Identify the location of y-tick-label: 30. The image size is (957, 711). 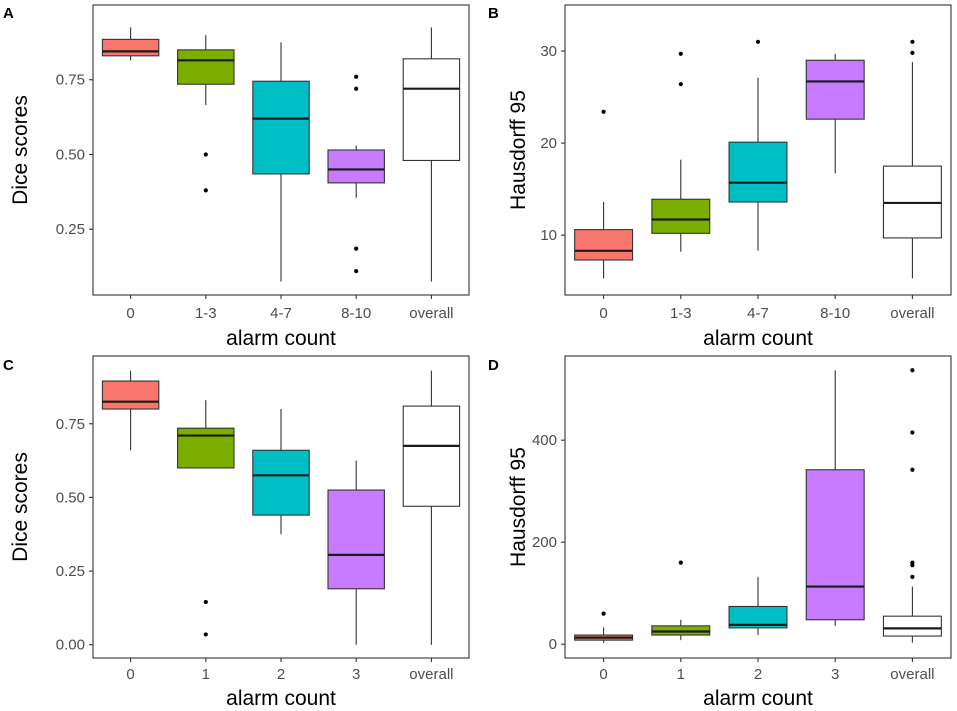
(548, 51).